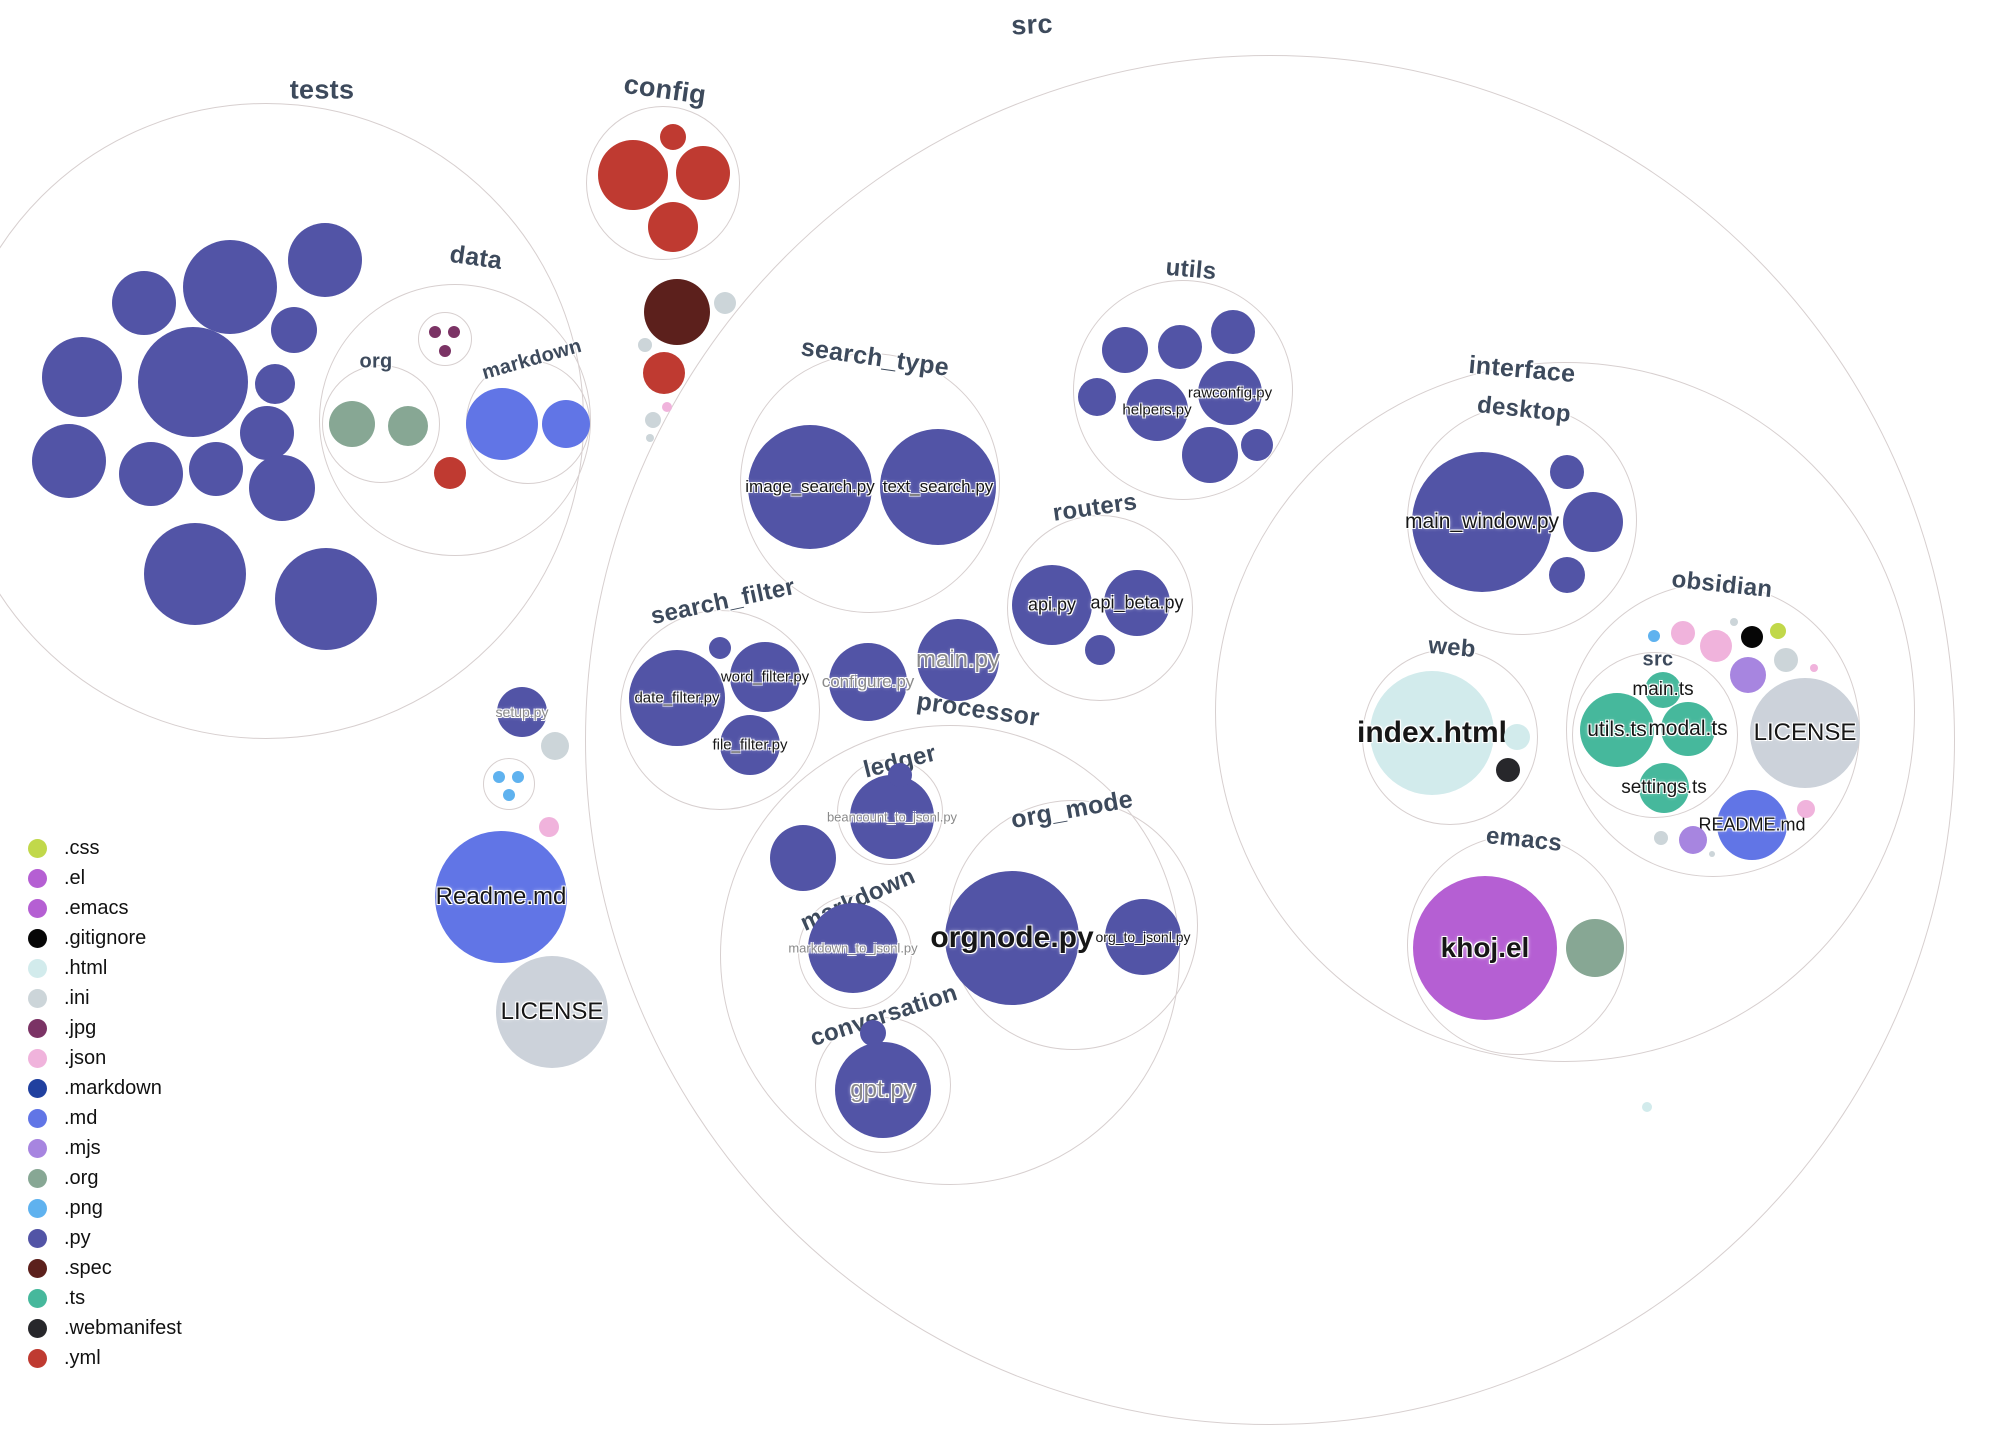 The height and width of the screenshot is (1451, 1995). I want to click on file-image-search-py-label: image_search.py, so click(810, 486).